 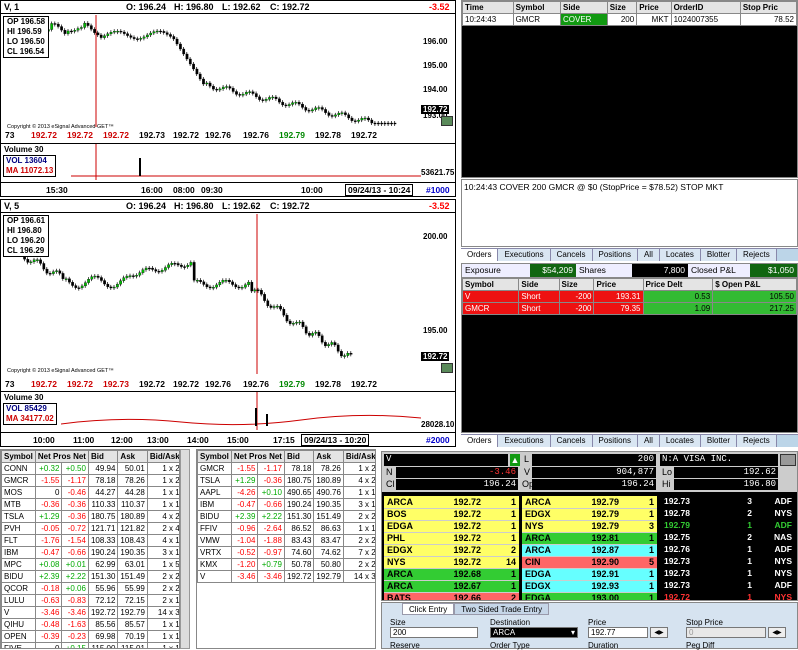 What do you see at coordinates (90, 540) in the screenshot?
I see `table-row: FLT -1.76 -1.54 108.33 108.43 4 x 1` at bounding box center [90, 540].